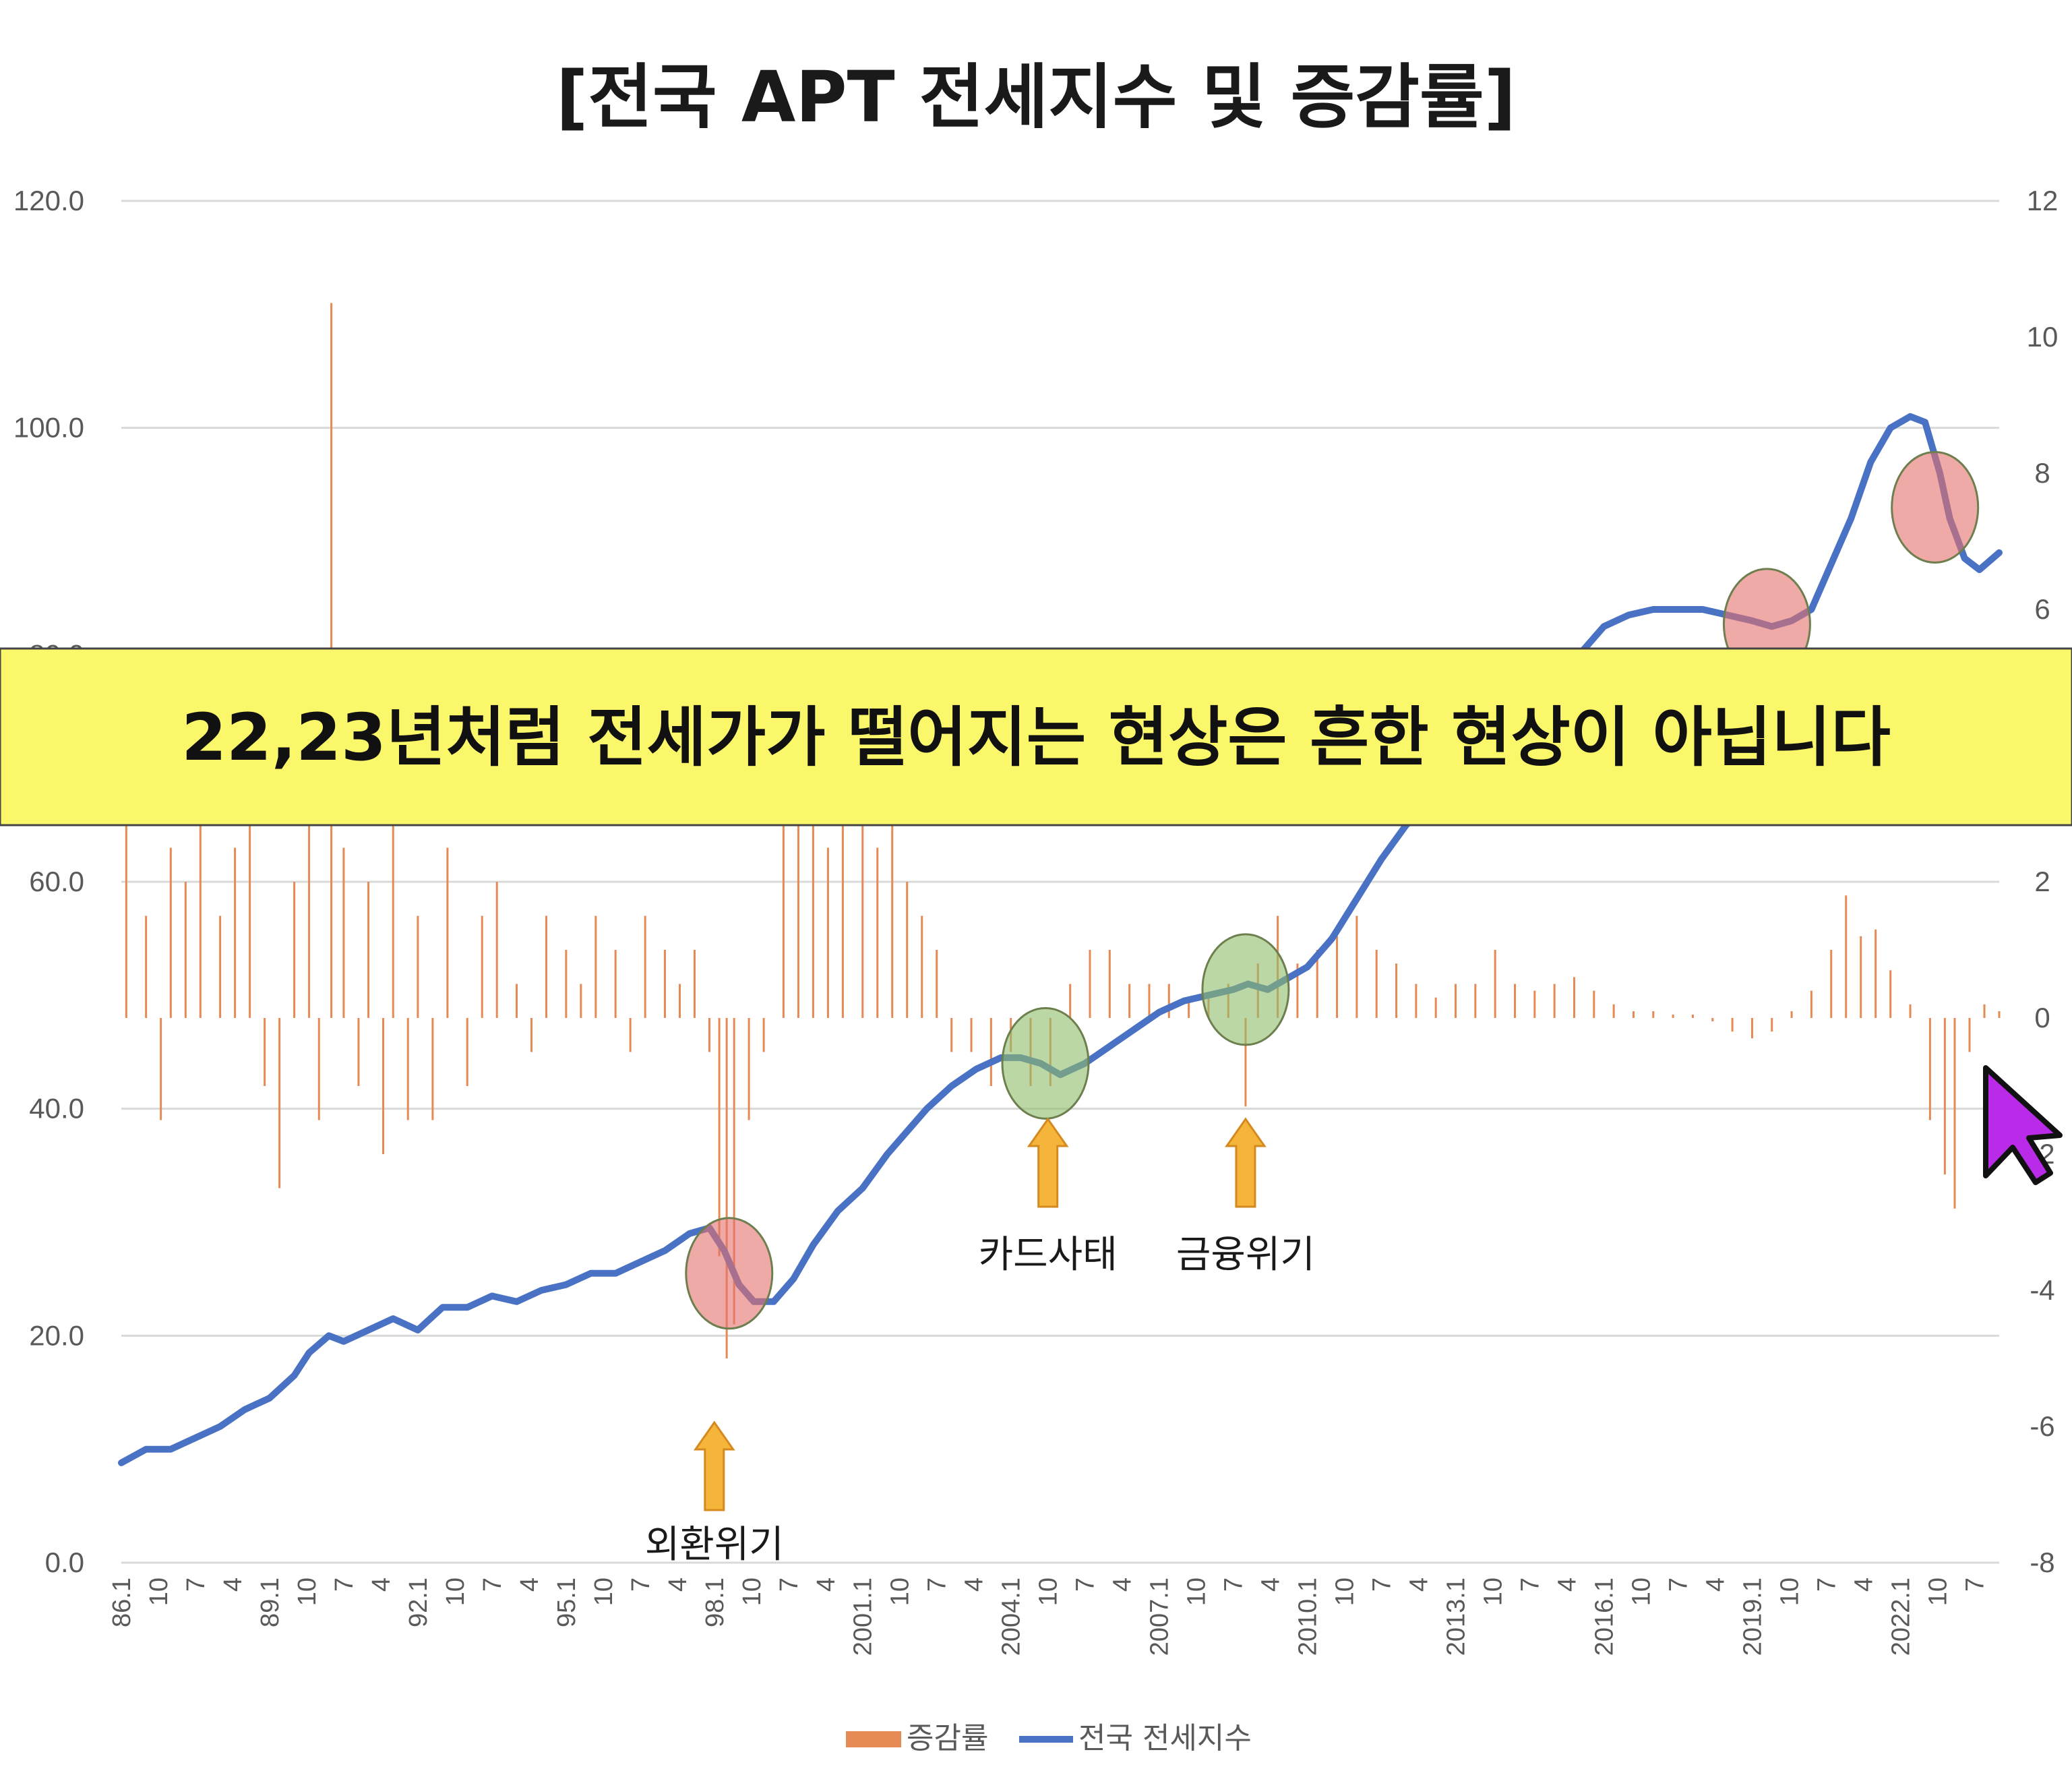  What do you see at coordinates (714, 1545) in the screenshot?
I see `annotation-label: 외환위기` at bounding box center [714, 1545].